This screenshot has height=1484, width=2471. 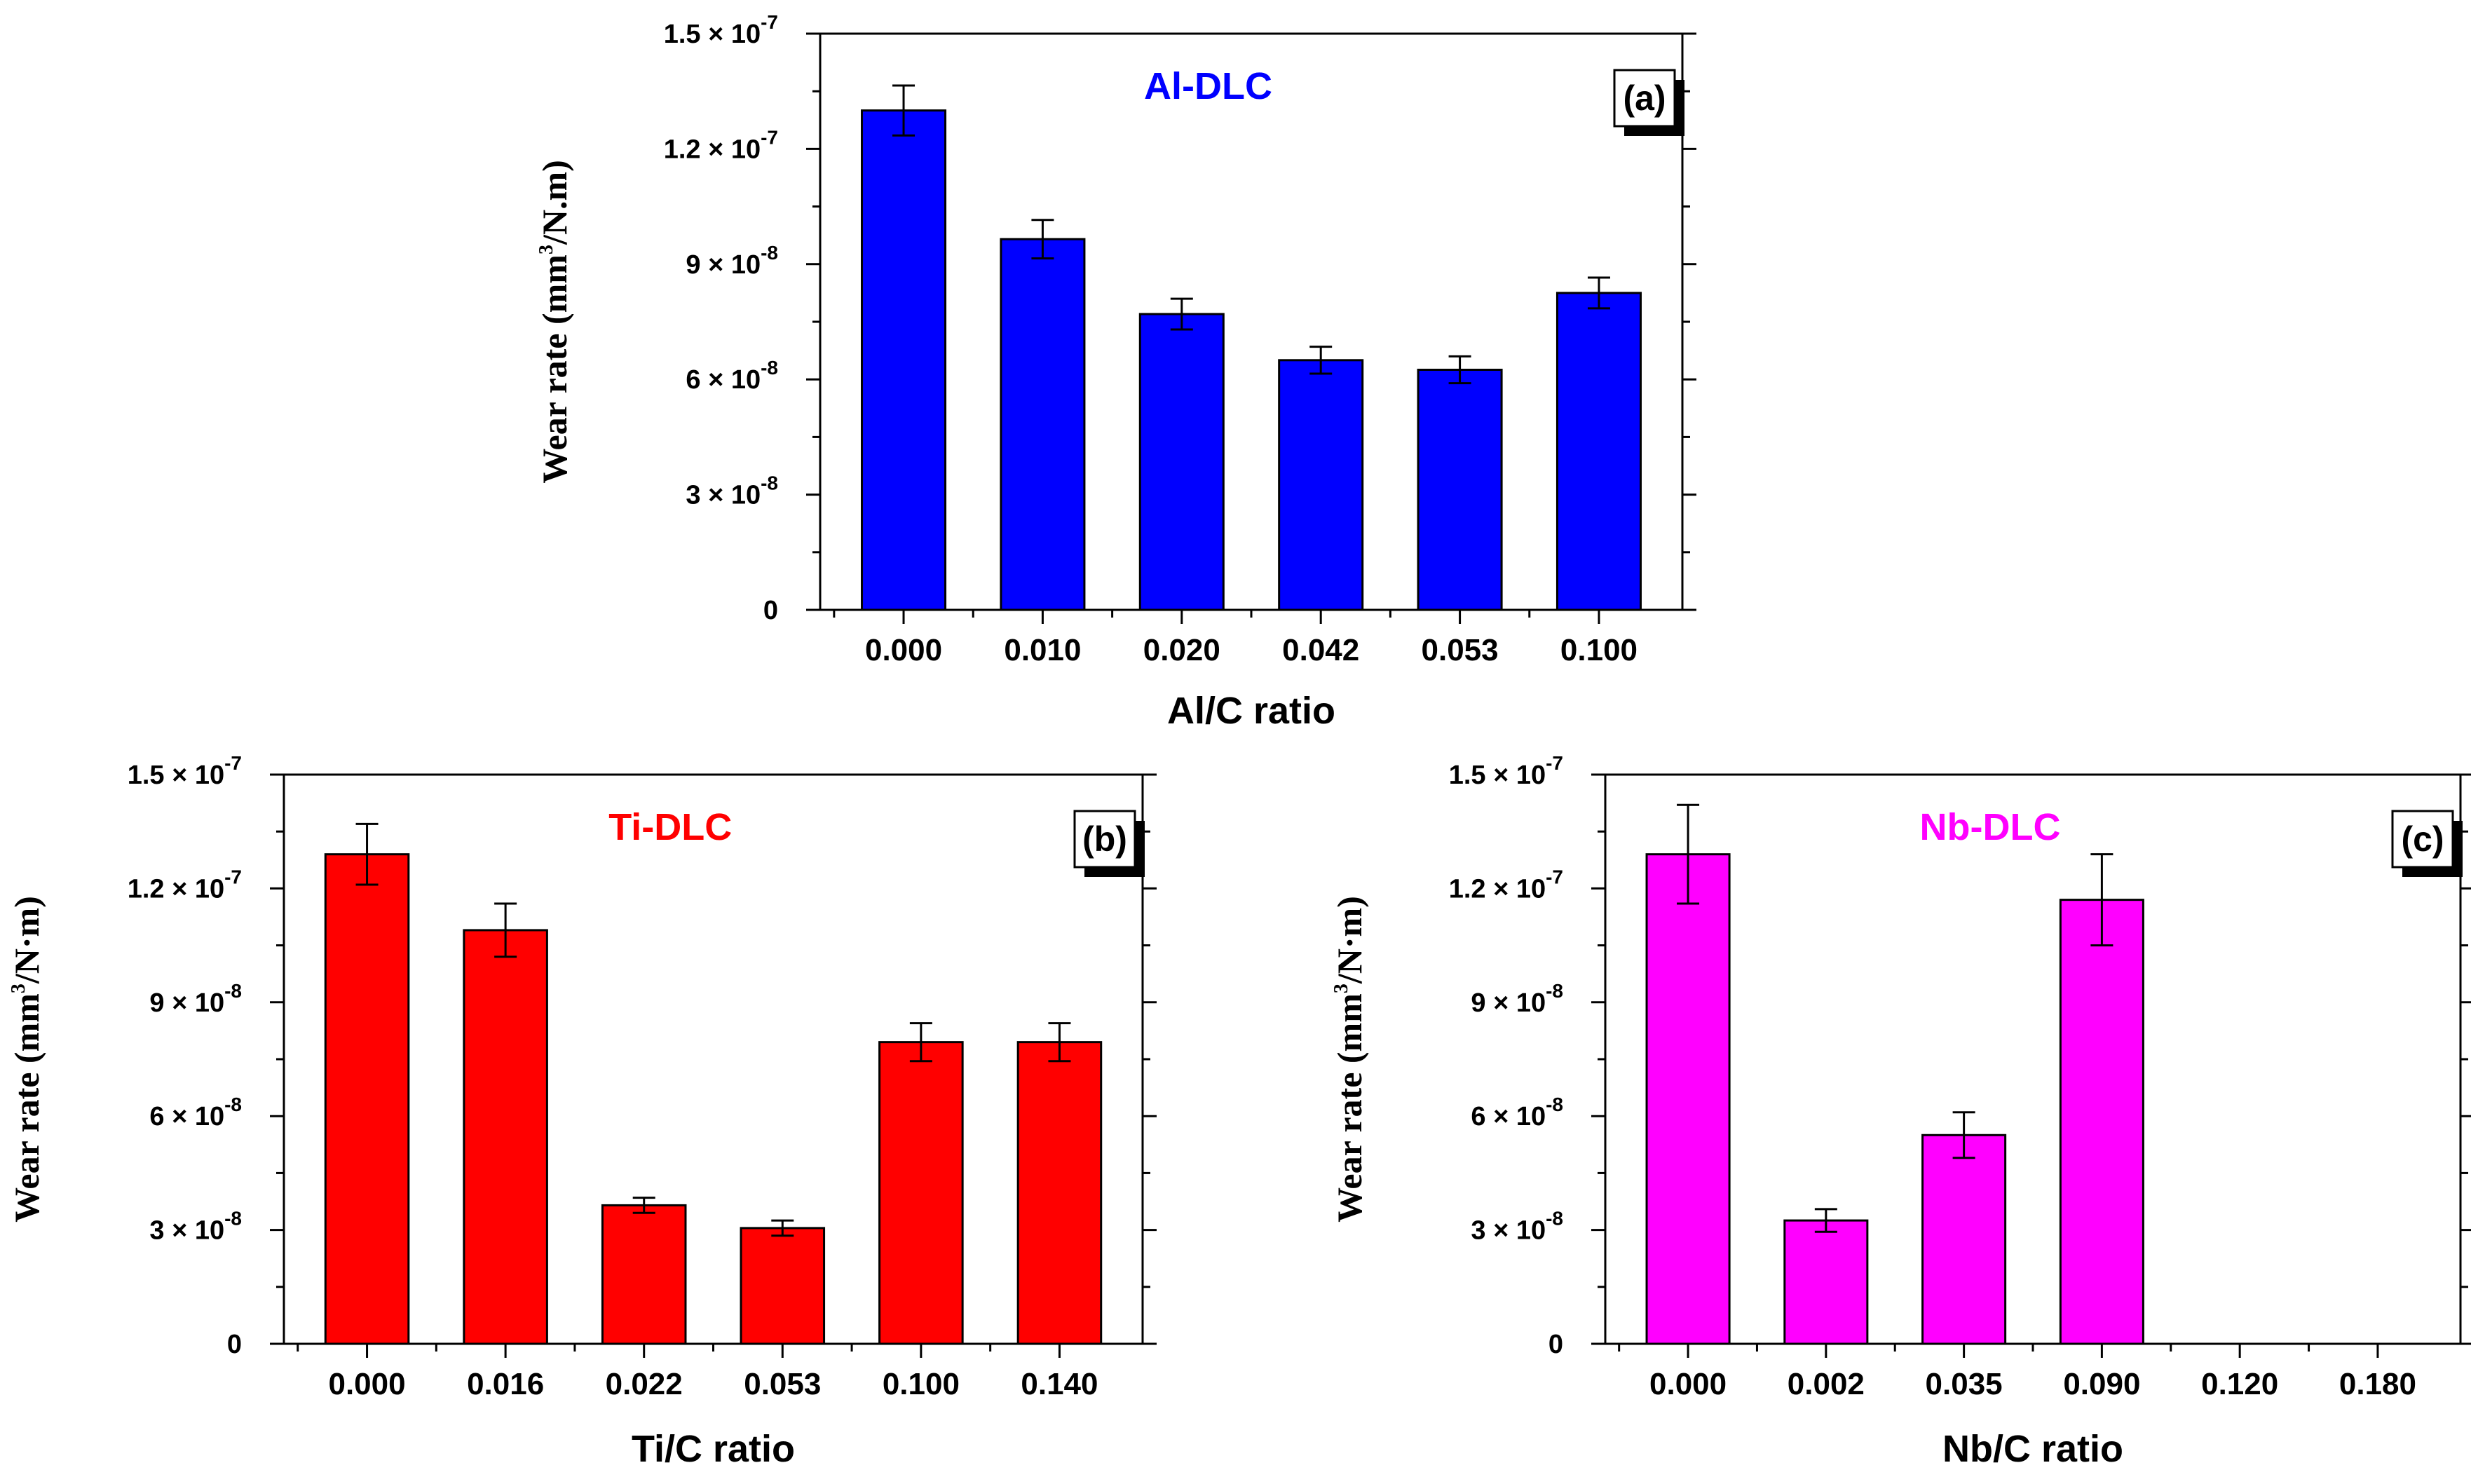 I want to click on text-part: /N.m), so click(x=554, y=202).